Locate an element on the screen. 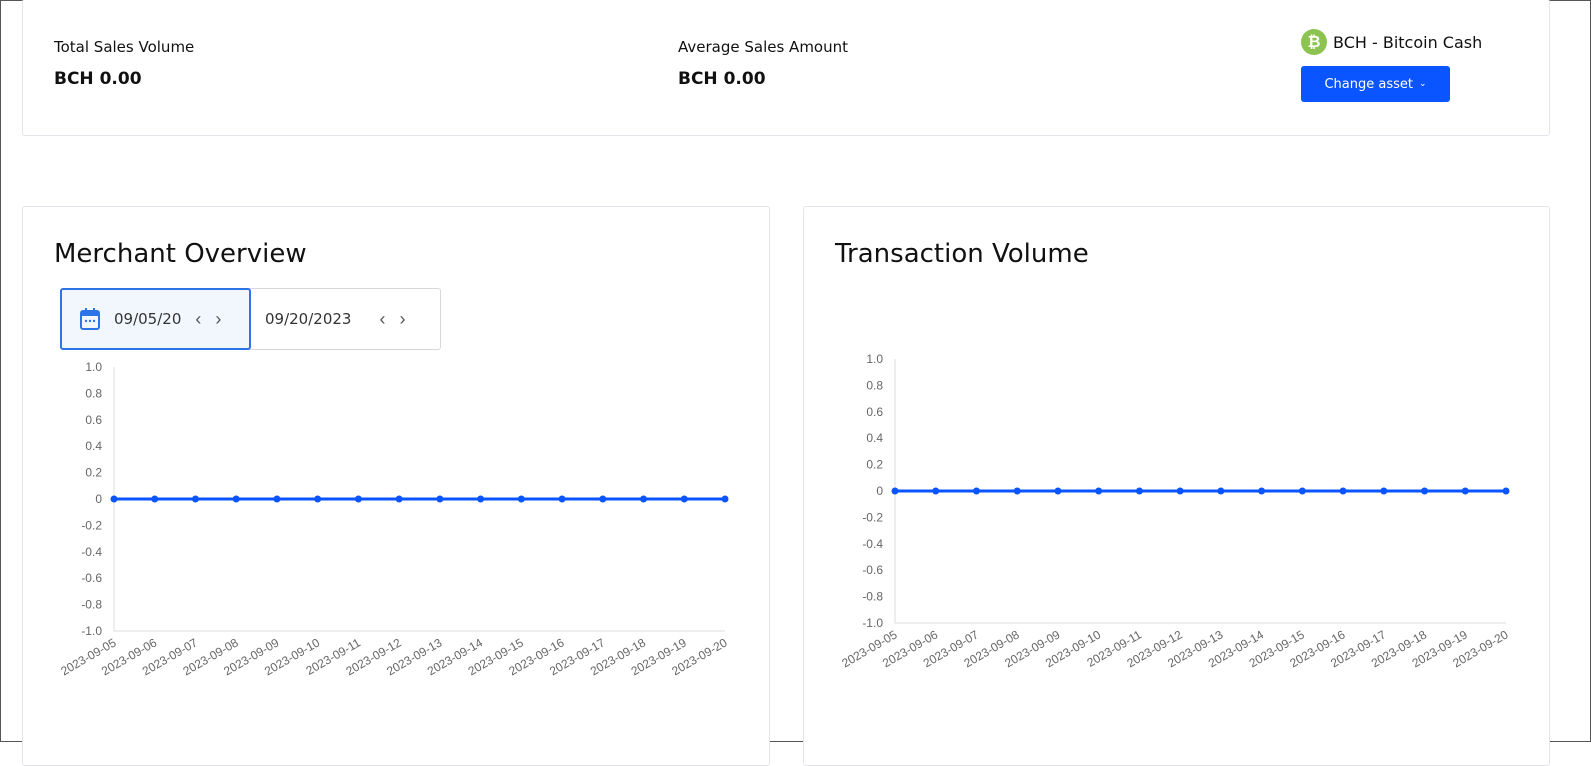  avg-sales-value: BCH 0.00 is located at coordinates (722, 79).